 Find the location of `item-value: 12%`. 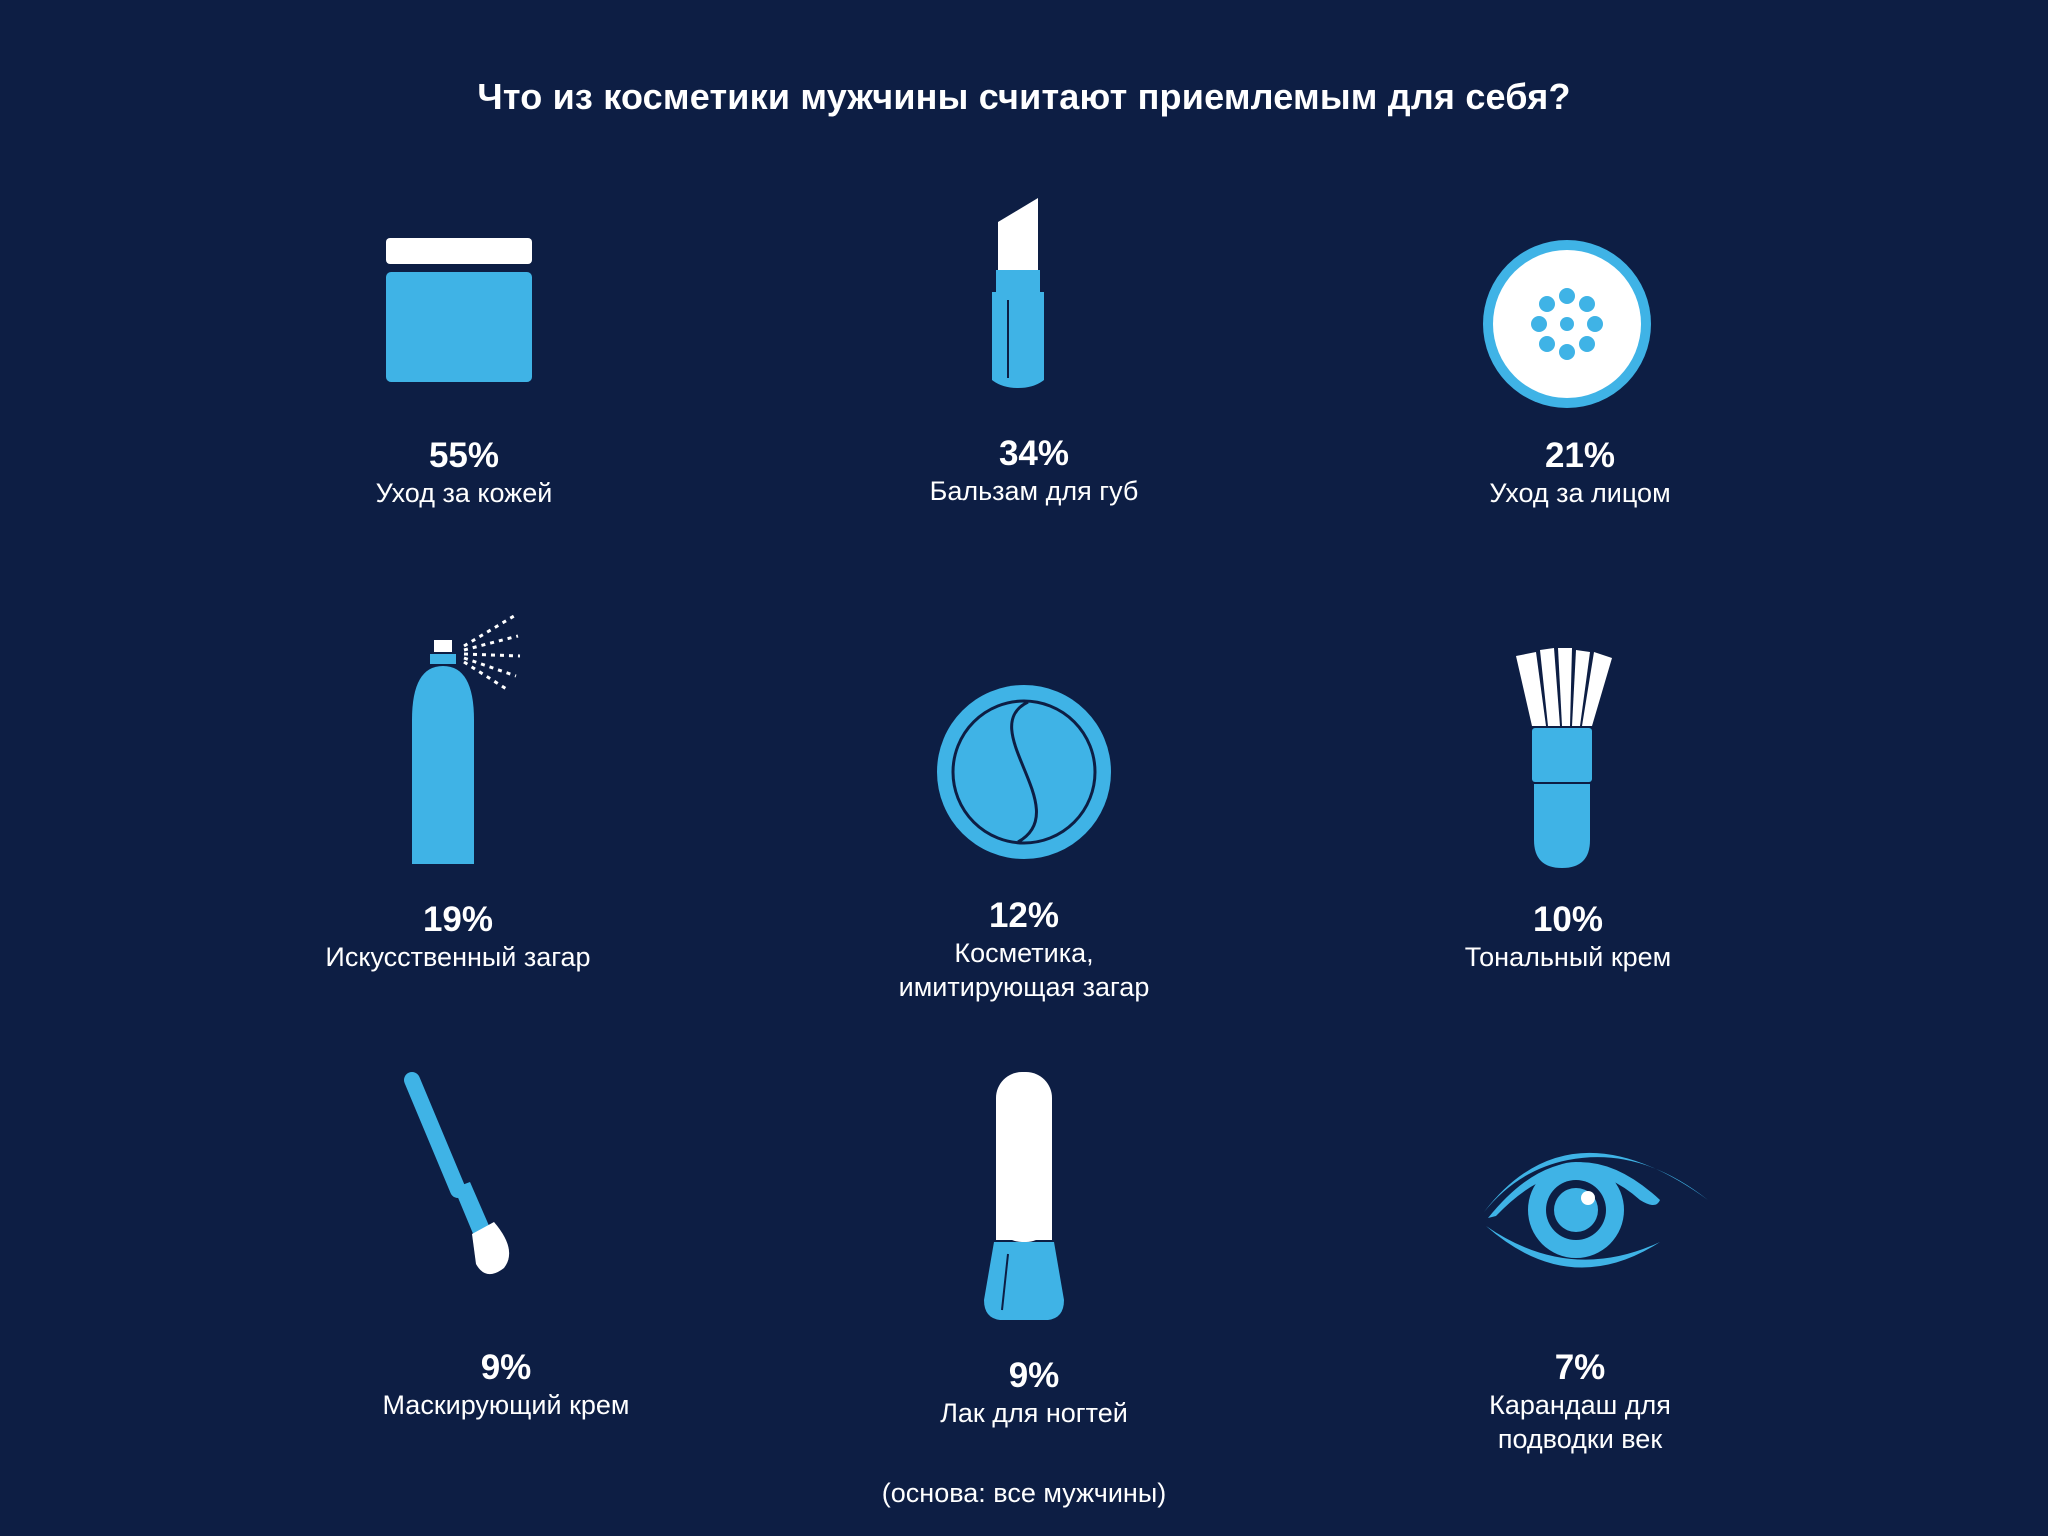

item-value: 12% is located at coordinates (1024, 915).